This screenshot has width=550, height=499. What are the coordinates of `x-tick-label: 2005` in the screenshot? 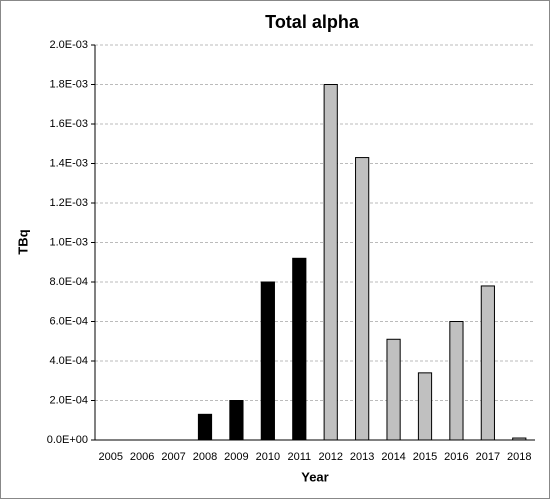 It's located at (110, 457).